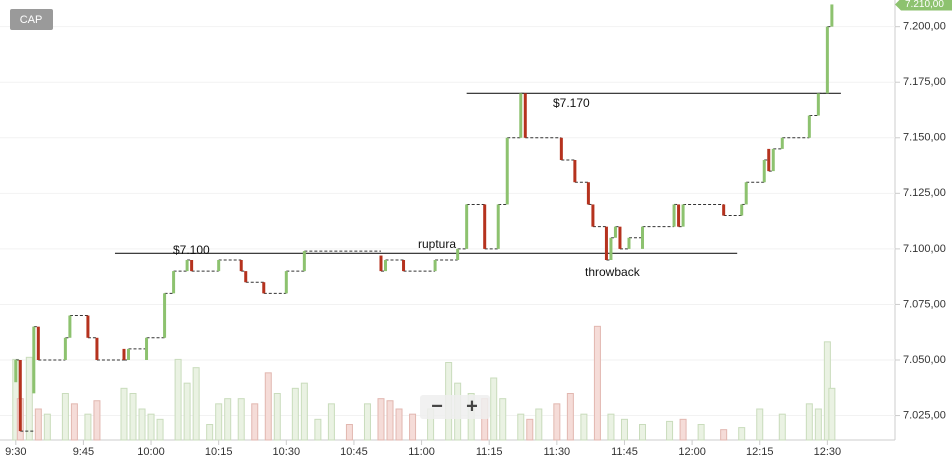 The image size is (952, 464). Describe the element at coordinates (924, 138) in the screenshot. I see `y-tick-label: 7.150,00` at that location.